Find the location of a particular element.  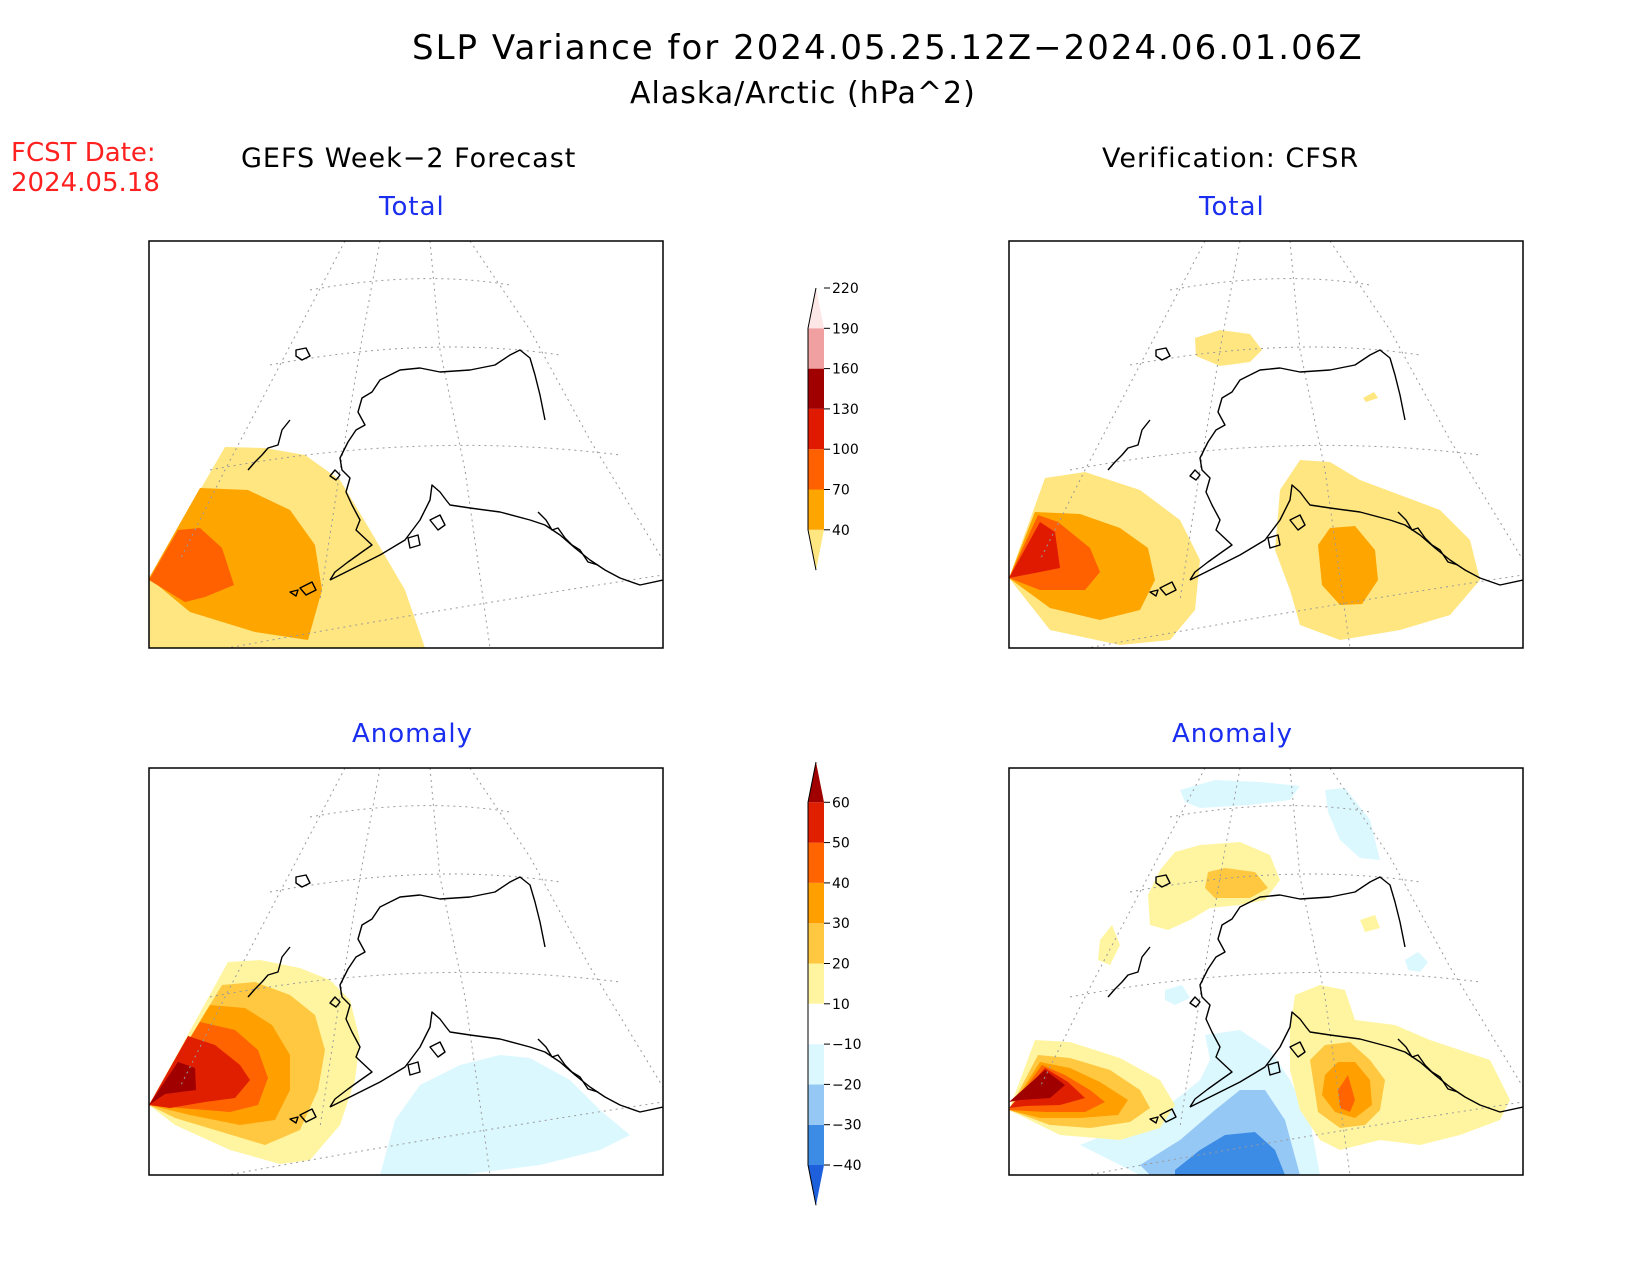

panel-title-forecast-anomaly: Anomaly is located at coordinates (413, 734).